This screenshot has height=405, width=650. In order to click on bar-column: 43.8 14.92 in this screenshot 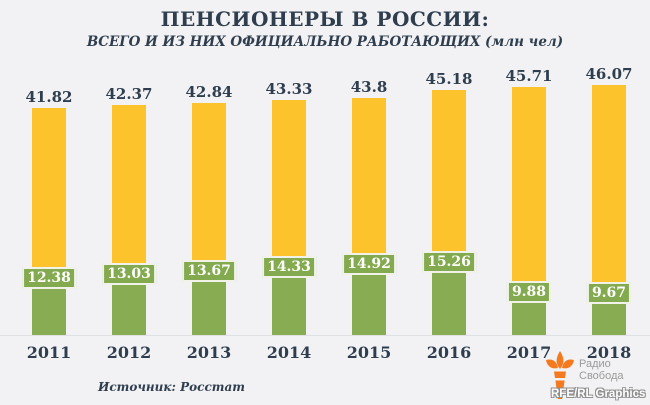, I will do `click(369, 207)`.